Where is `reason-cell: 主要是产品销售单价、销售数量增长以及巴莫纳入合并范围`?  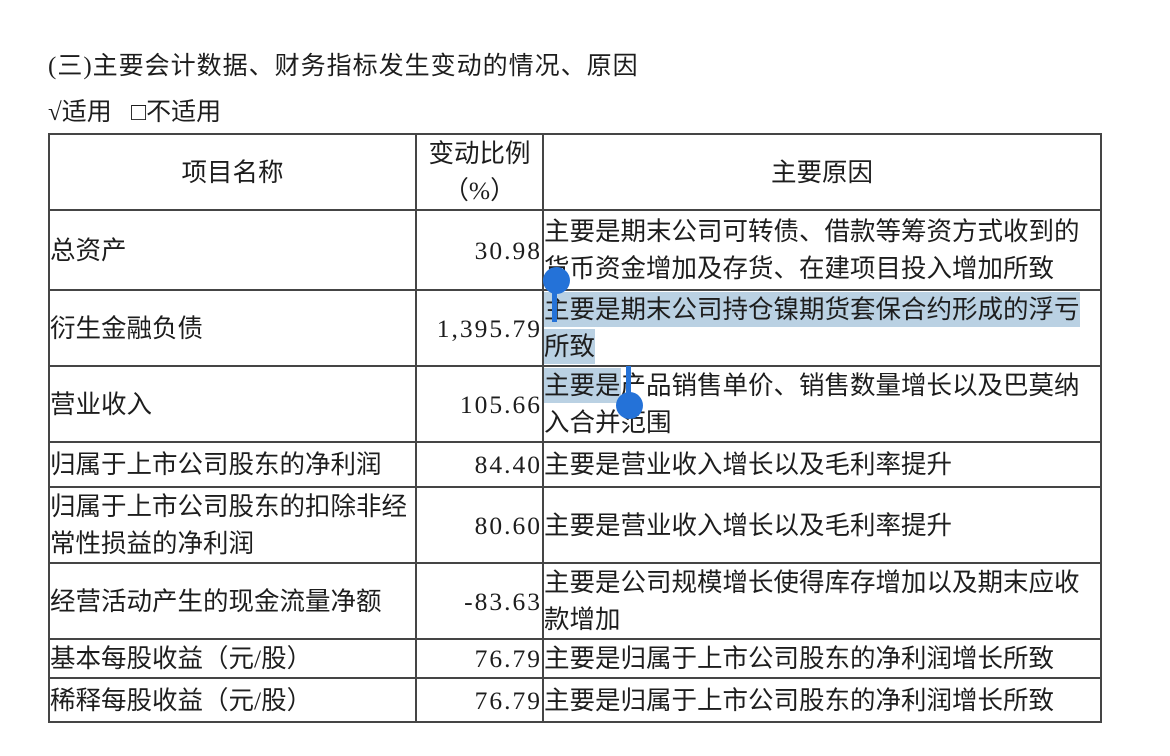 reason-cell: 主要是产品销售单价、销售数量增长以及巴莫纳入合并范围 is located at coordinates (822, 404).